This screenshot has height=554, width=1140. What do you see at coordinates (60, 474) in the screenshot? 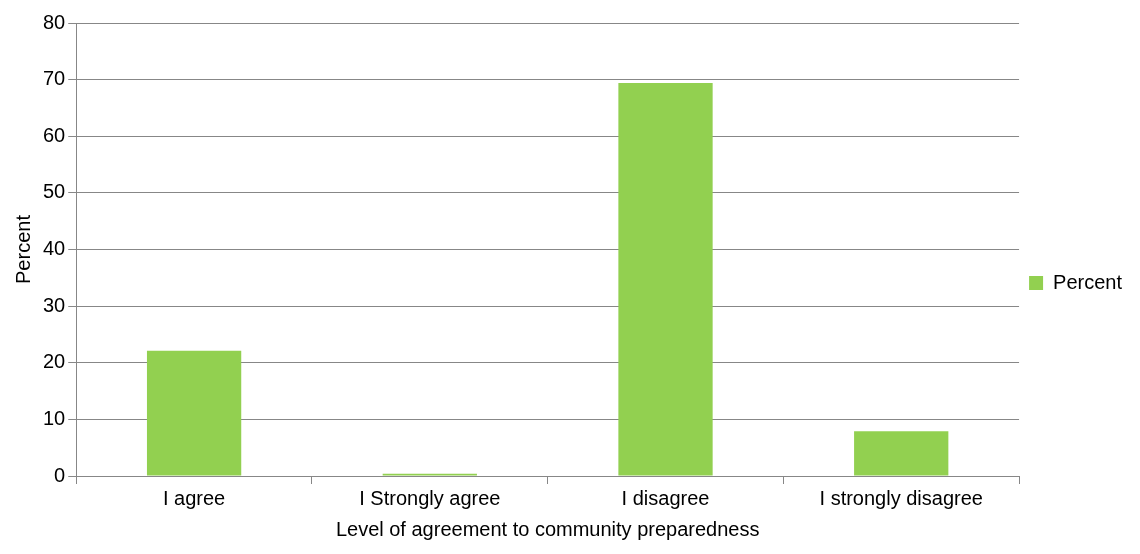
I see `y-tick-label: 0` at bounding box center [60, 474].